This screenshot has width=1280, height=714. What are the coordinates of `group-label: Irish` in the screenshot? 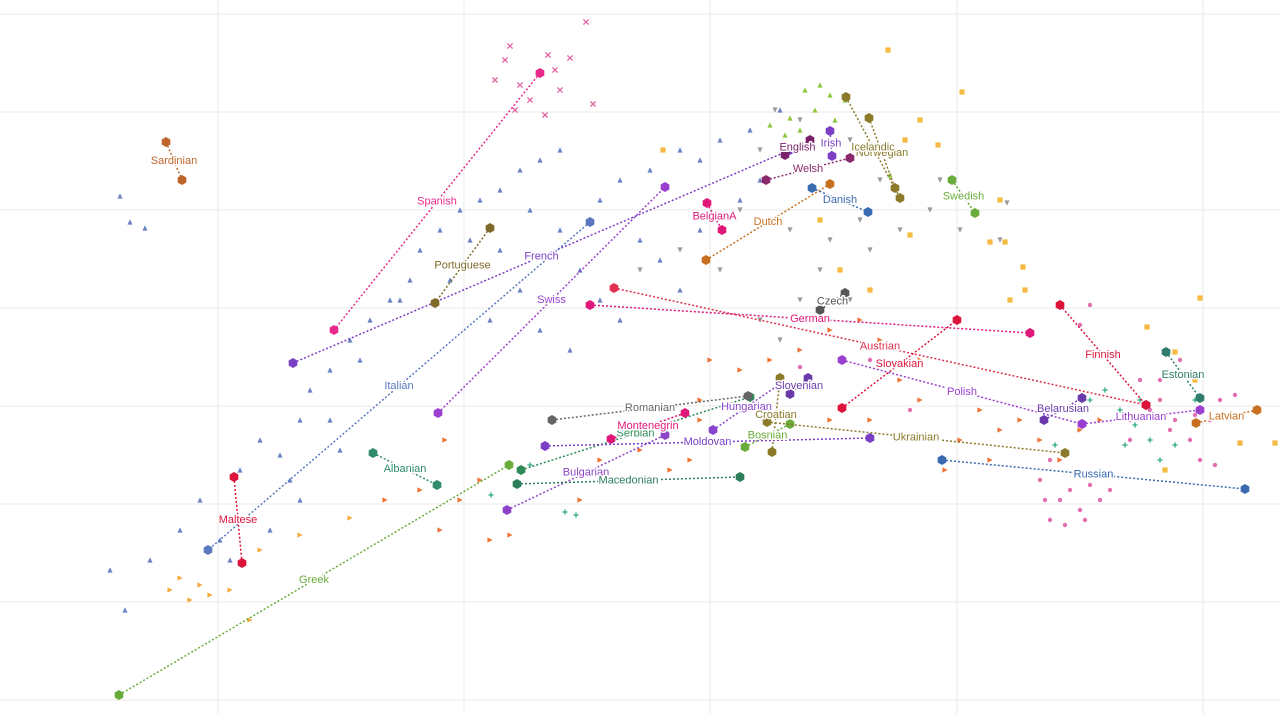 It's located at (831, 143).